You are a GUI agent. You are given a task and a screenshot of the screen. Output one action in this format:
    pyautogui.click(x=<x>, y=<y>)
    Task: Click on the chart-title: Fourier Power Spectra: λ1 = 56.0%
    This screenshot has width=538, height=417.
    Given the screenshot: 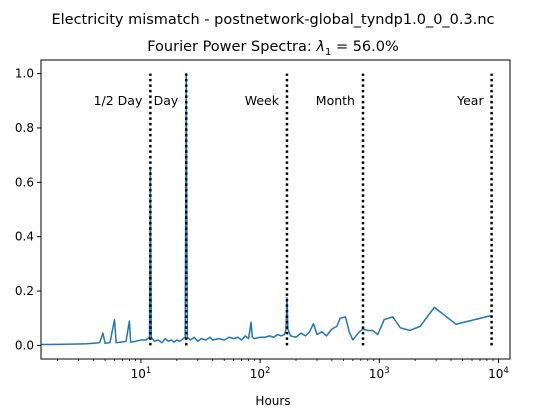 What is the action you would take?
    pyautogui.click(x=273, y=48)
    